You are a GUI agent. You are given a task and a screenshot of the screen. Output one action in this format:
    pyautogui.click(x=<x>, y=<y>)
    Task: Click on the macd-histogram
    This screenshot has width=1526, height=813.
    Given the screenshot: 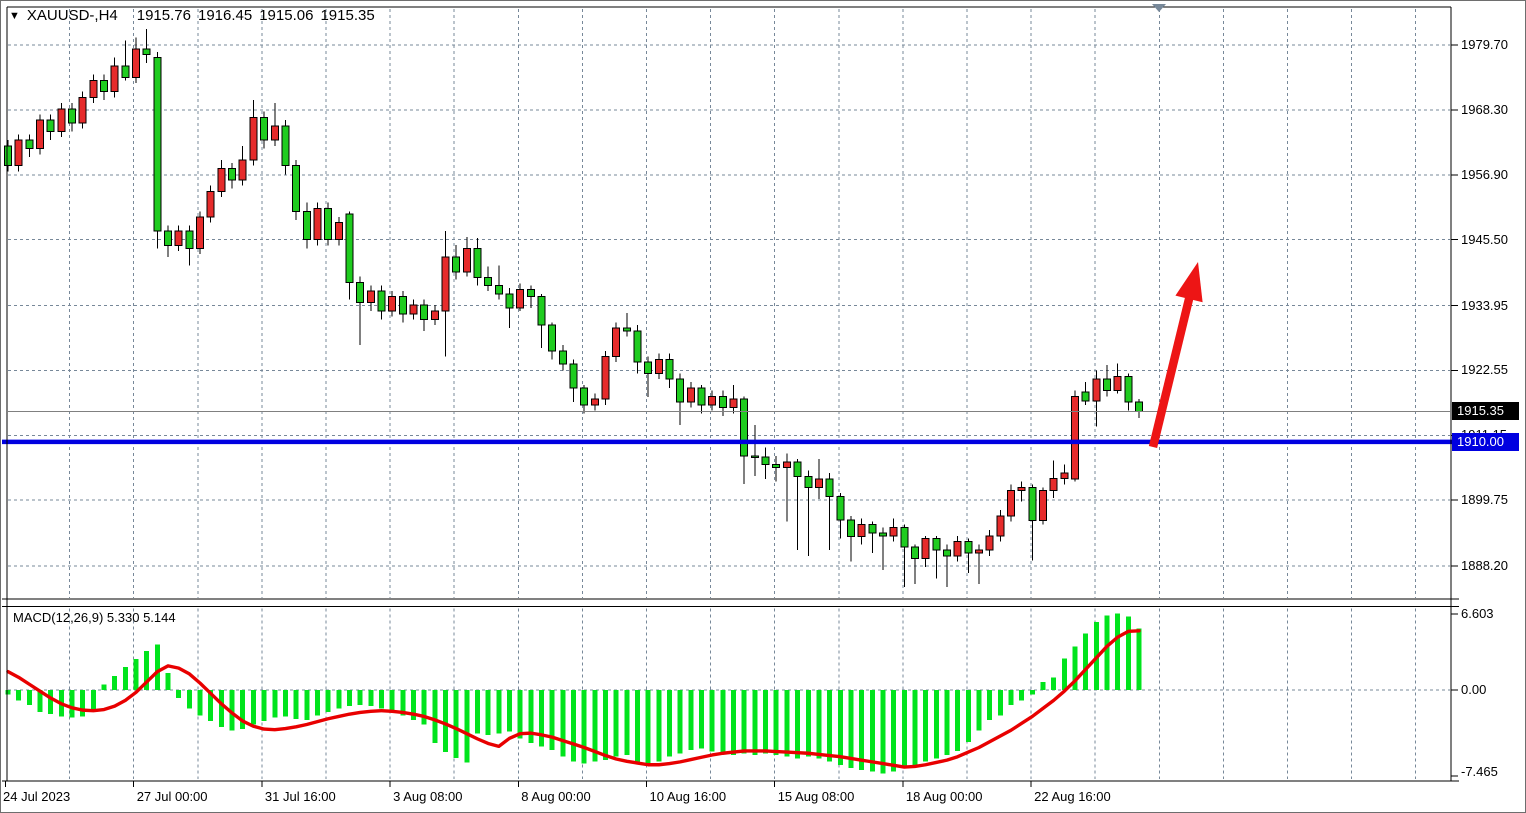 What is the action you would take?
    pyautogui.click(x=573, y=693)
    